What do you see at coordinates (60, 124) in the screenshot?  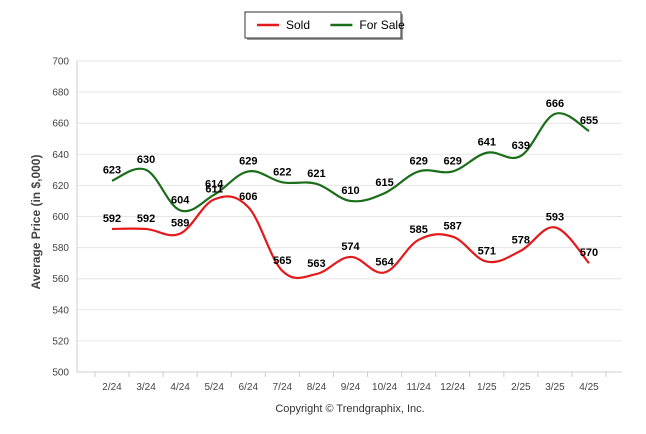 I see `y-tick-label: 660` at bounding box center [60, 124].